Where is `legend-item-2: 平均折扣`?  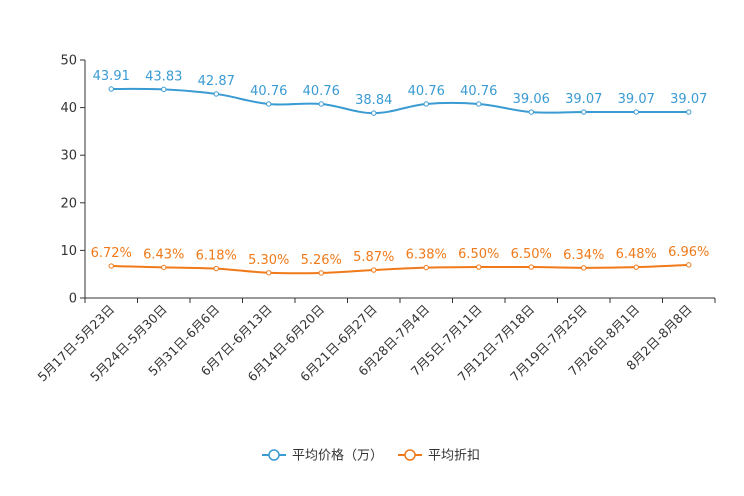
legend-item-2: 平均折扣 is located at coordinates (439, 456).